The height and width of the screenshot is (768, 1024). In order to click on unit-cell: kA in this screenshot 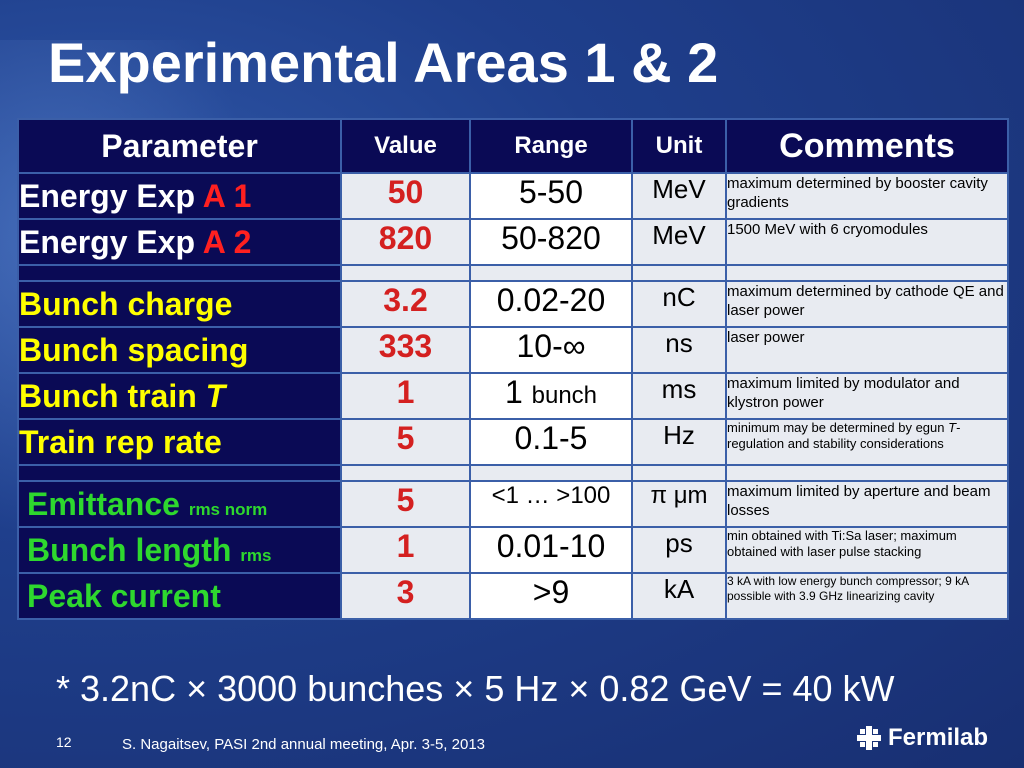, I will do `click(679, 596)`.